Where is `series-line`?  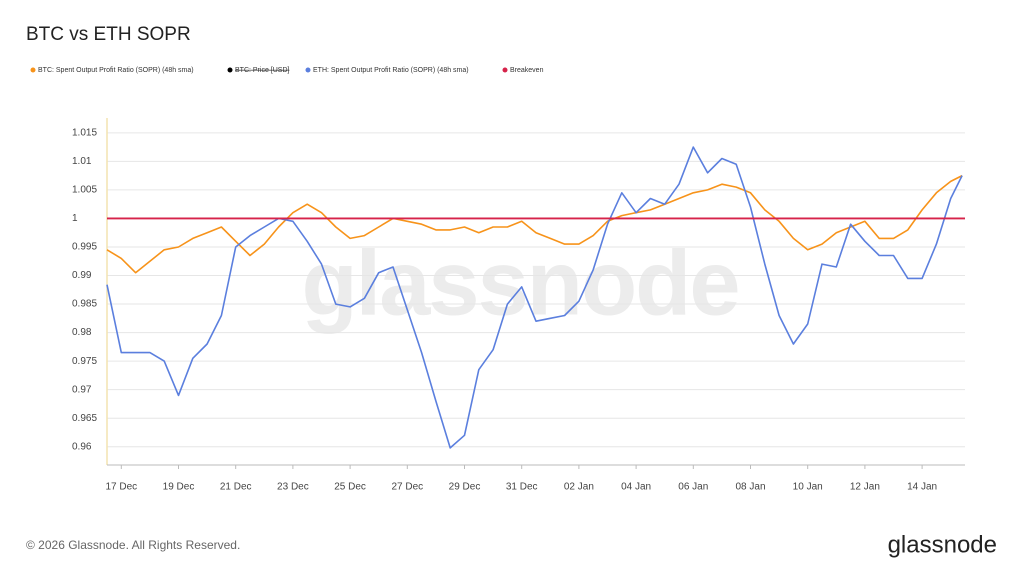
series-line is located at coordinates (534, 224).